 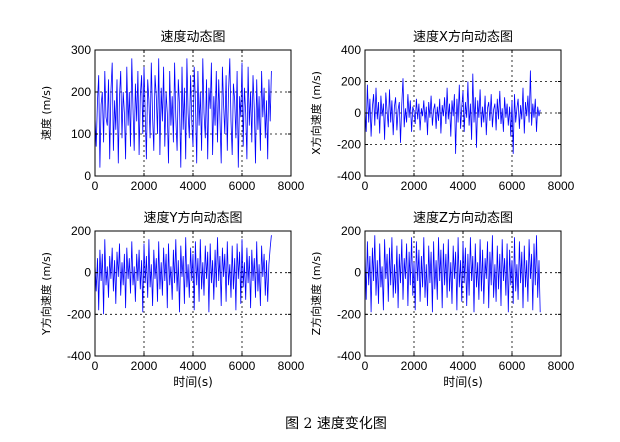 What do you see at coordinates (46, 294) in the screenshot?
I see `y-axis-label: Y方向速度 (m/s)` at bounding box center [46, 294].